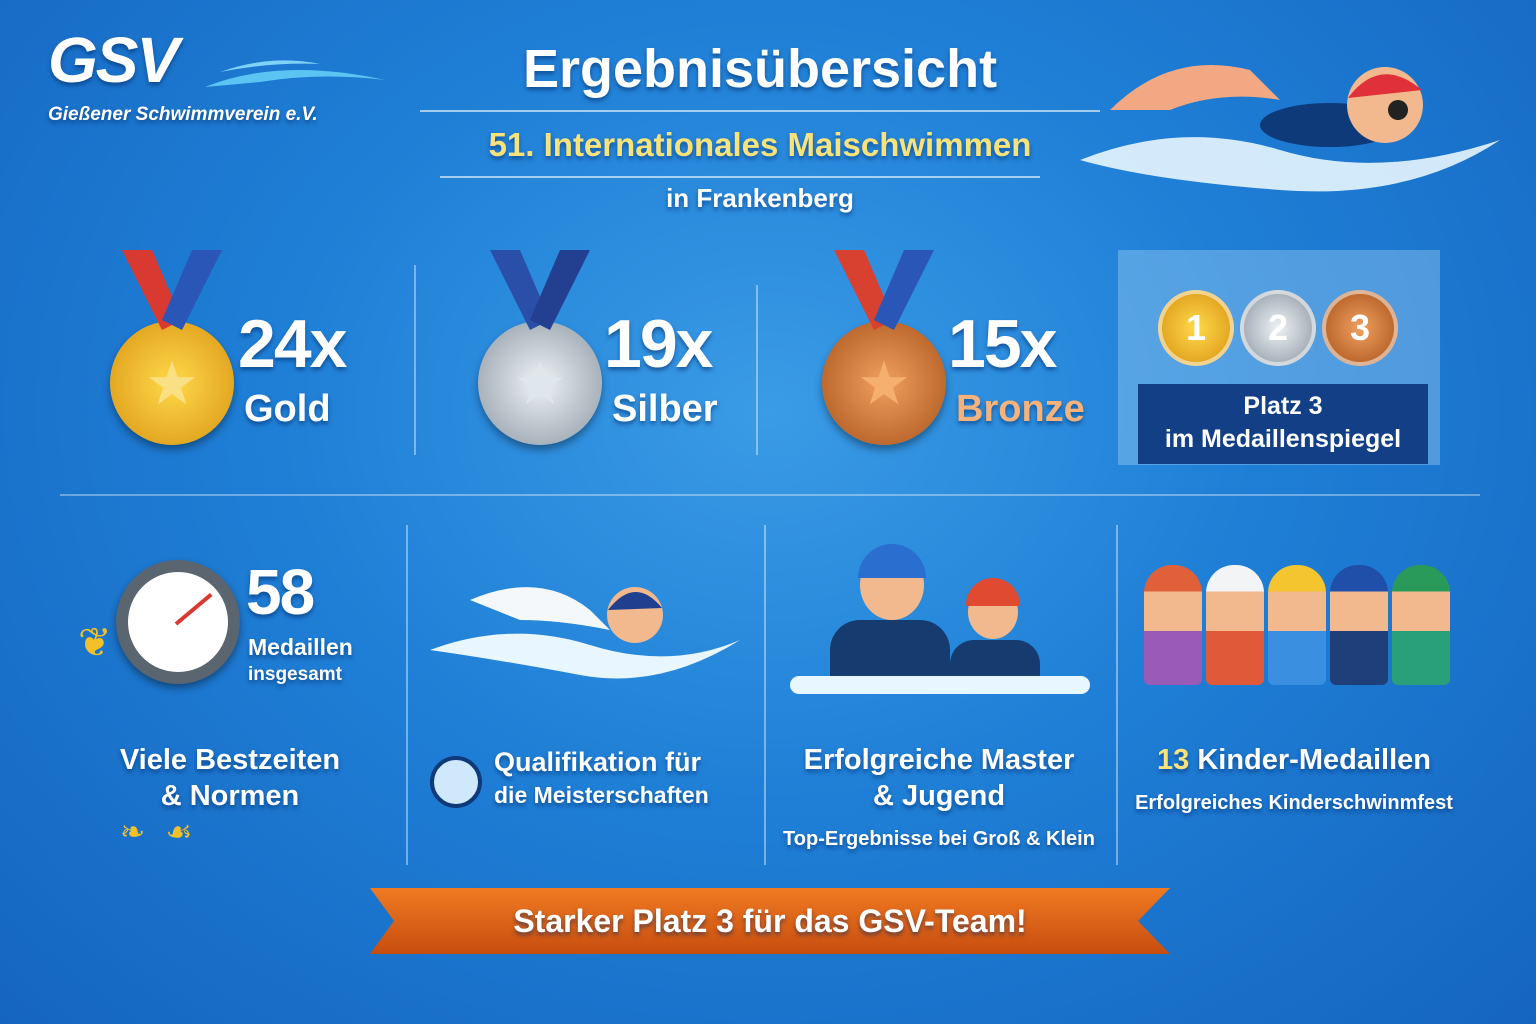 Image resolution: width=1536 pixels, height=1024 pixels. What do you see at coordinates (1290, 128) in the screenshot?
I see `swimmer-illustration-icon` at bounding box center [1290, 128].